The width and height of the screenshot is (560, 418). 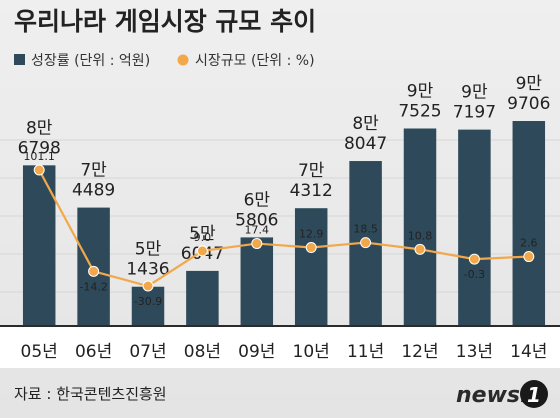 I want to click on x-tick-label: 09년, so click(x=256, y=352).